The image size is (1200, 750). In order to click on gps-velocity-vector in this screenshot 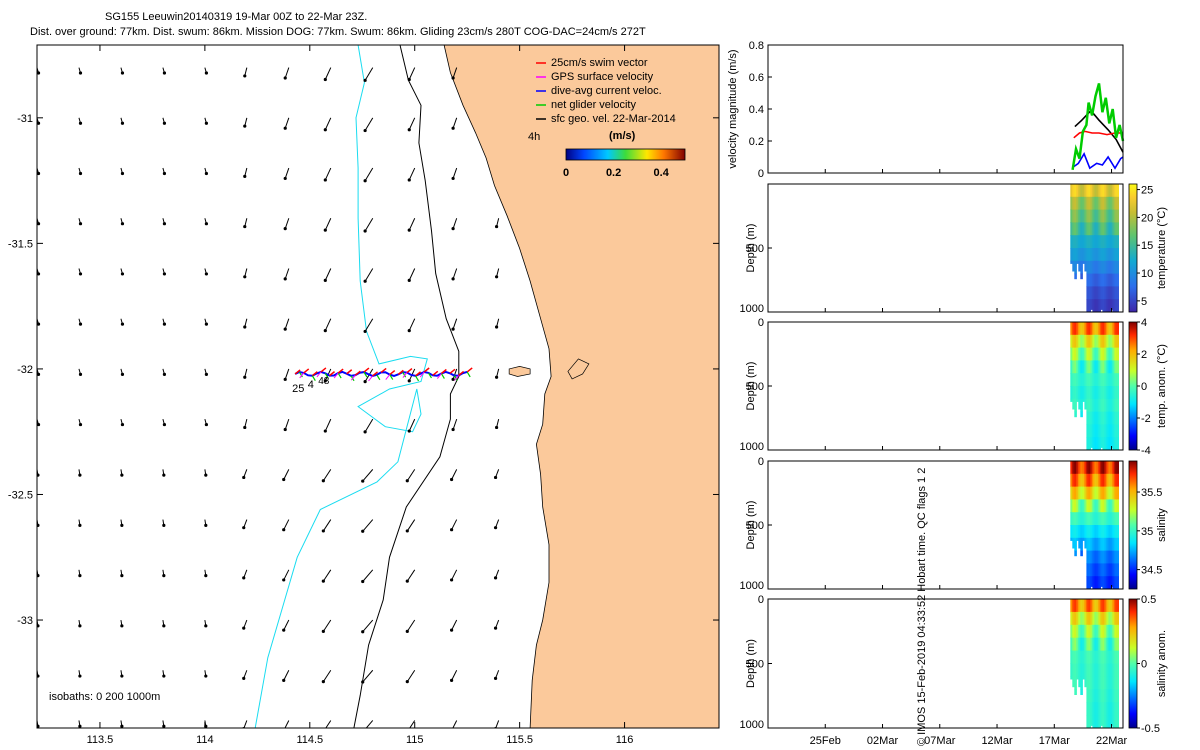, I will do `click(353, 377)`.